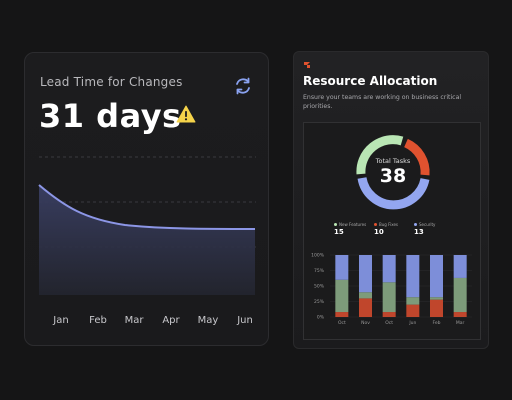  I want to click on month-label: Jun, so click(245, 320).